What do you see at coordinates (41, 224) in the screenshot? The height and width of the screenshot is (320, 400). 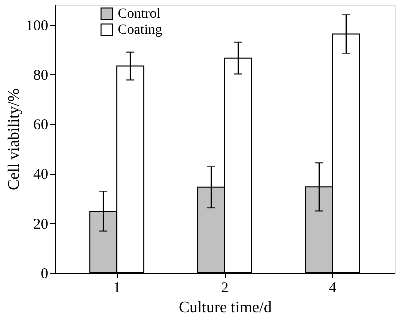 I see `y-tick-label: 20` at bounding box center [41, 224].